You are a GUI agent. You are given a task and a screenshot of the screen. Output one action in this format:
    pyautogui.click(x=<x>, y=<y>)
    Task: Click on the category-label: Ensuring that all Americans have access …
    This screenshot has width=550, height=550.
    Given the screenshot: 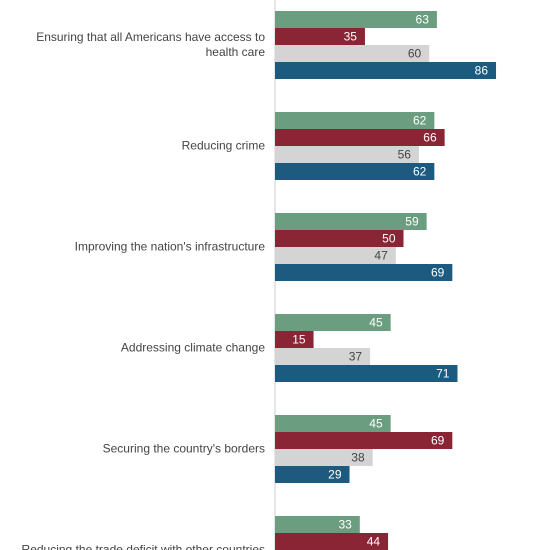 What is the action you would take?
    pyautogui.click(x=150, y=44)
    